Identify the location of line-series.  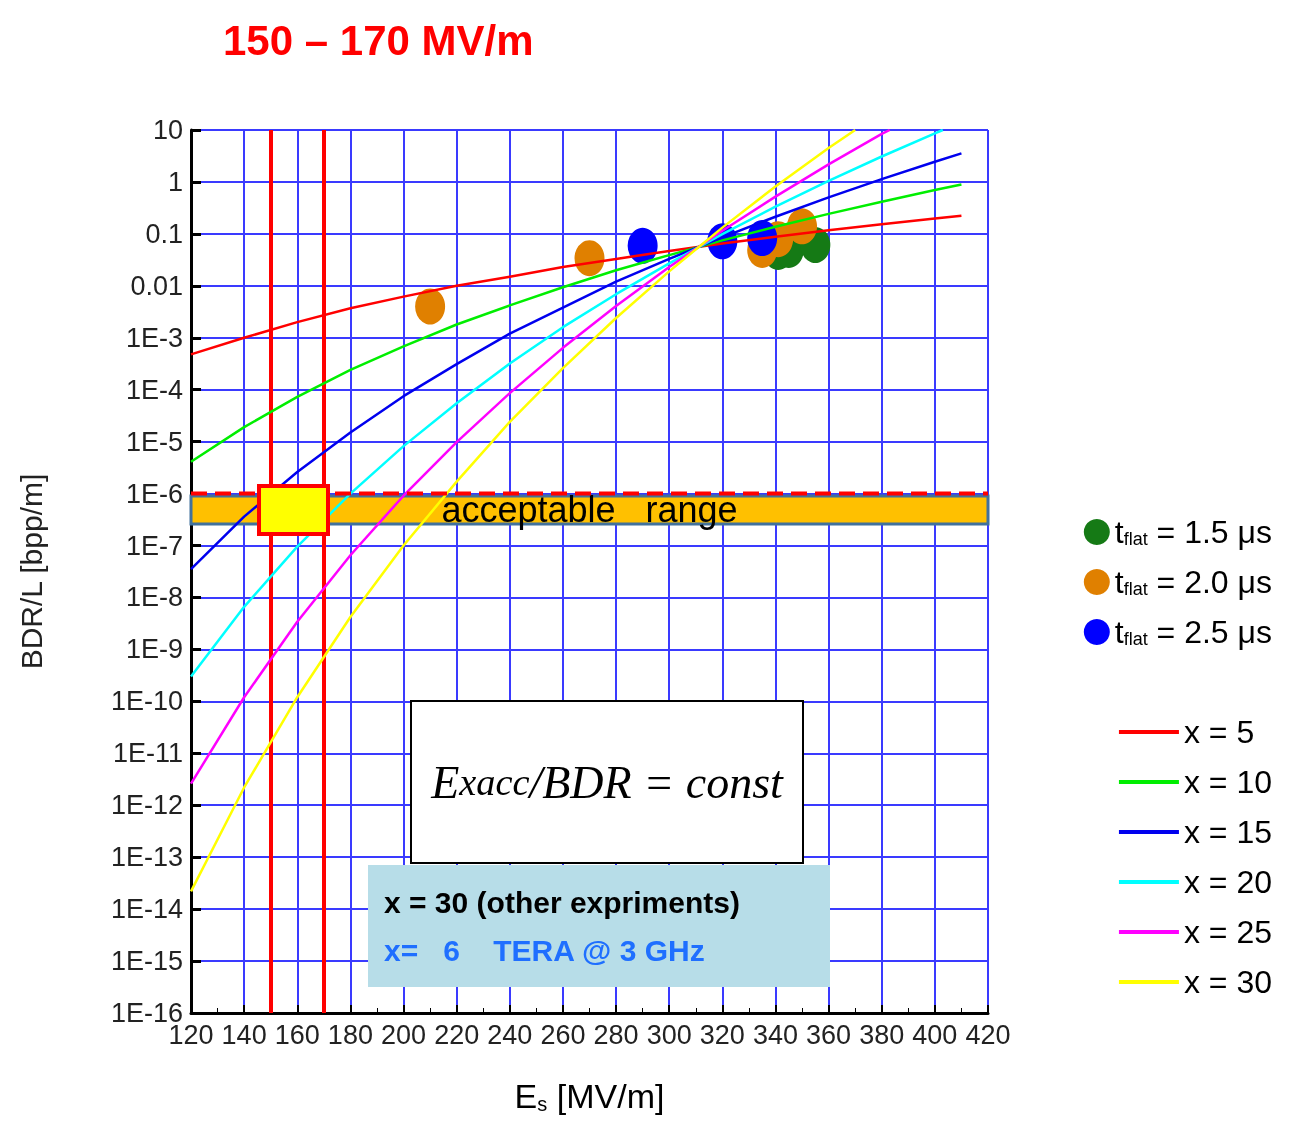
(576, 323).